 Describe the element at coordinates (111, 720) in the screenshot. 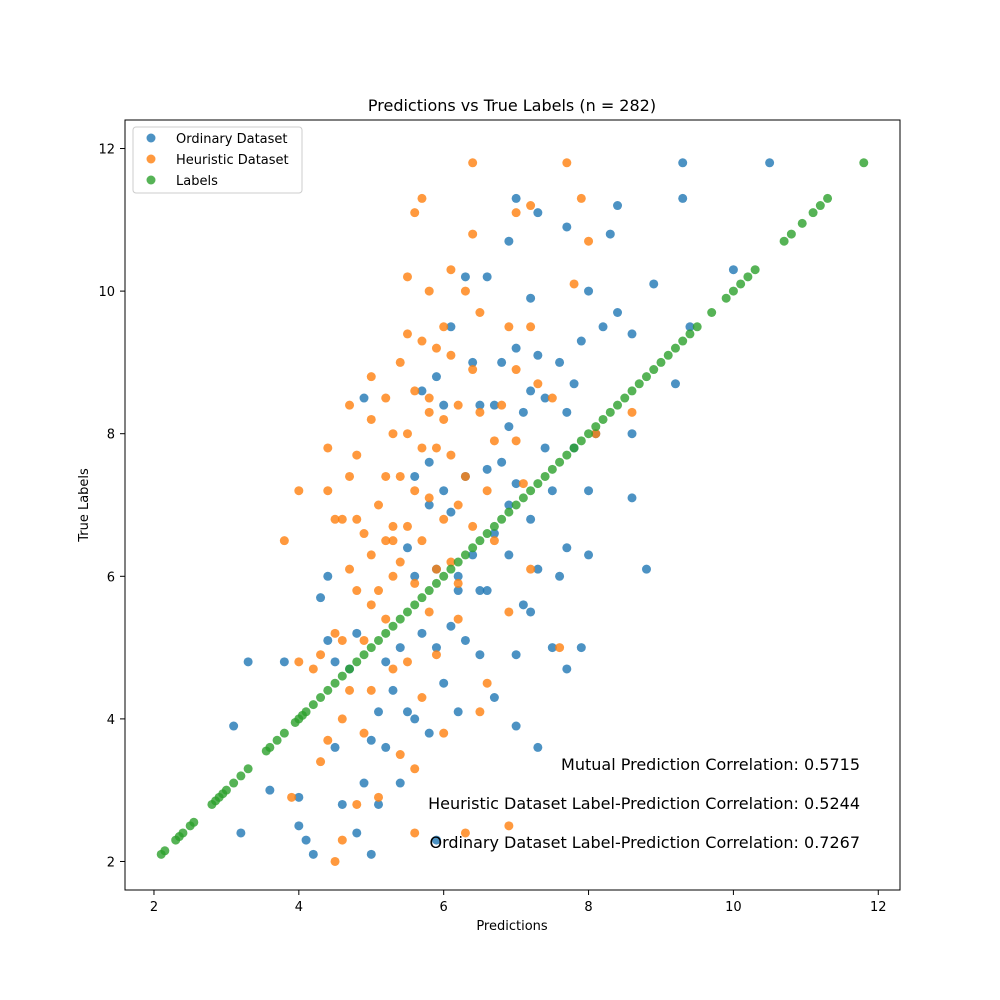

I see `y-tick-label: 4` at that location.